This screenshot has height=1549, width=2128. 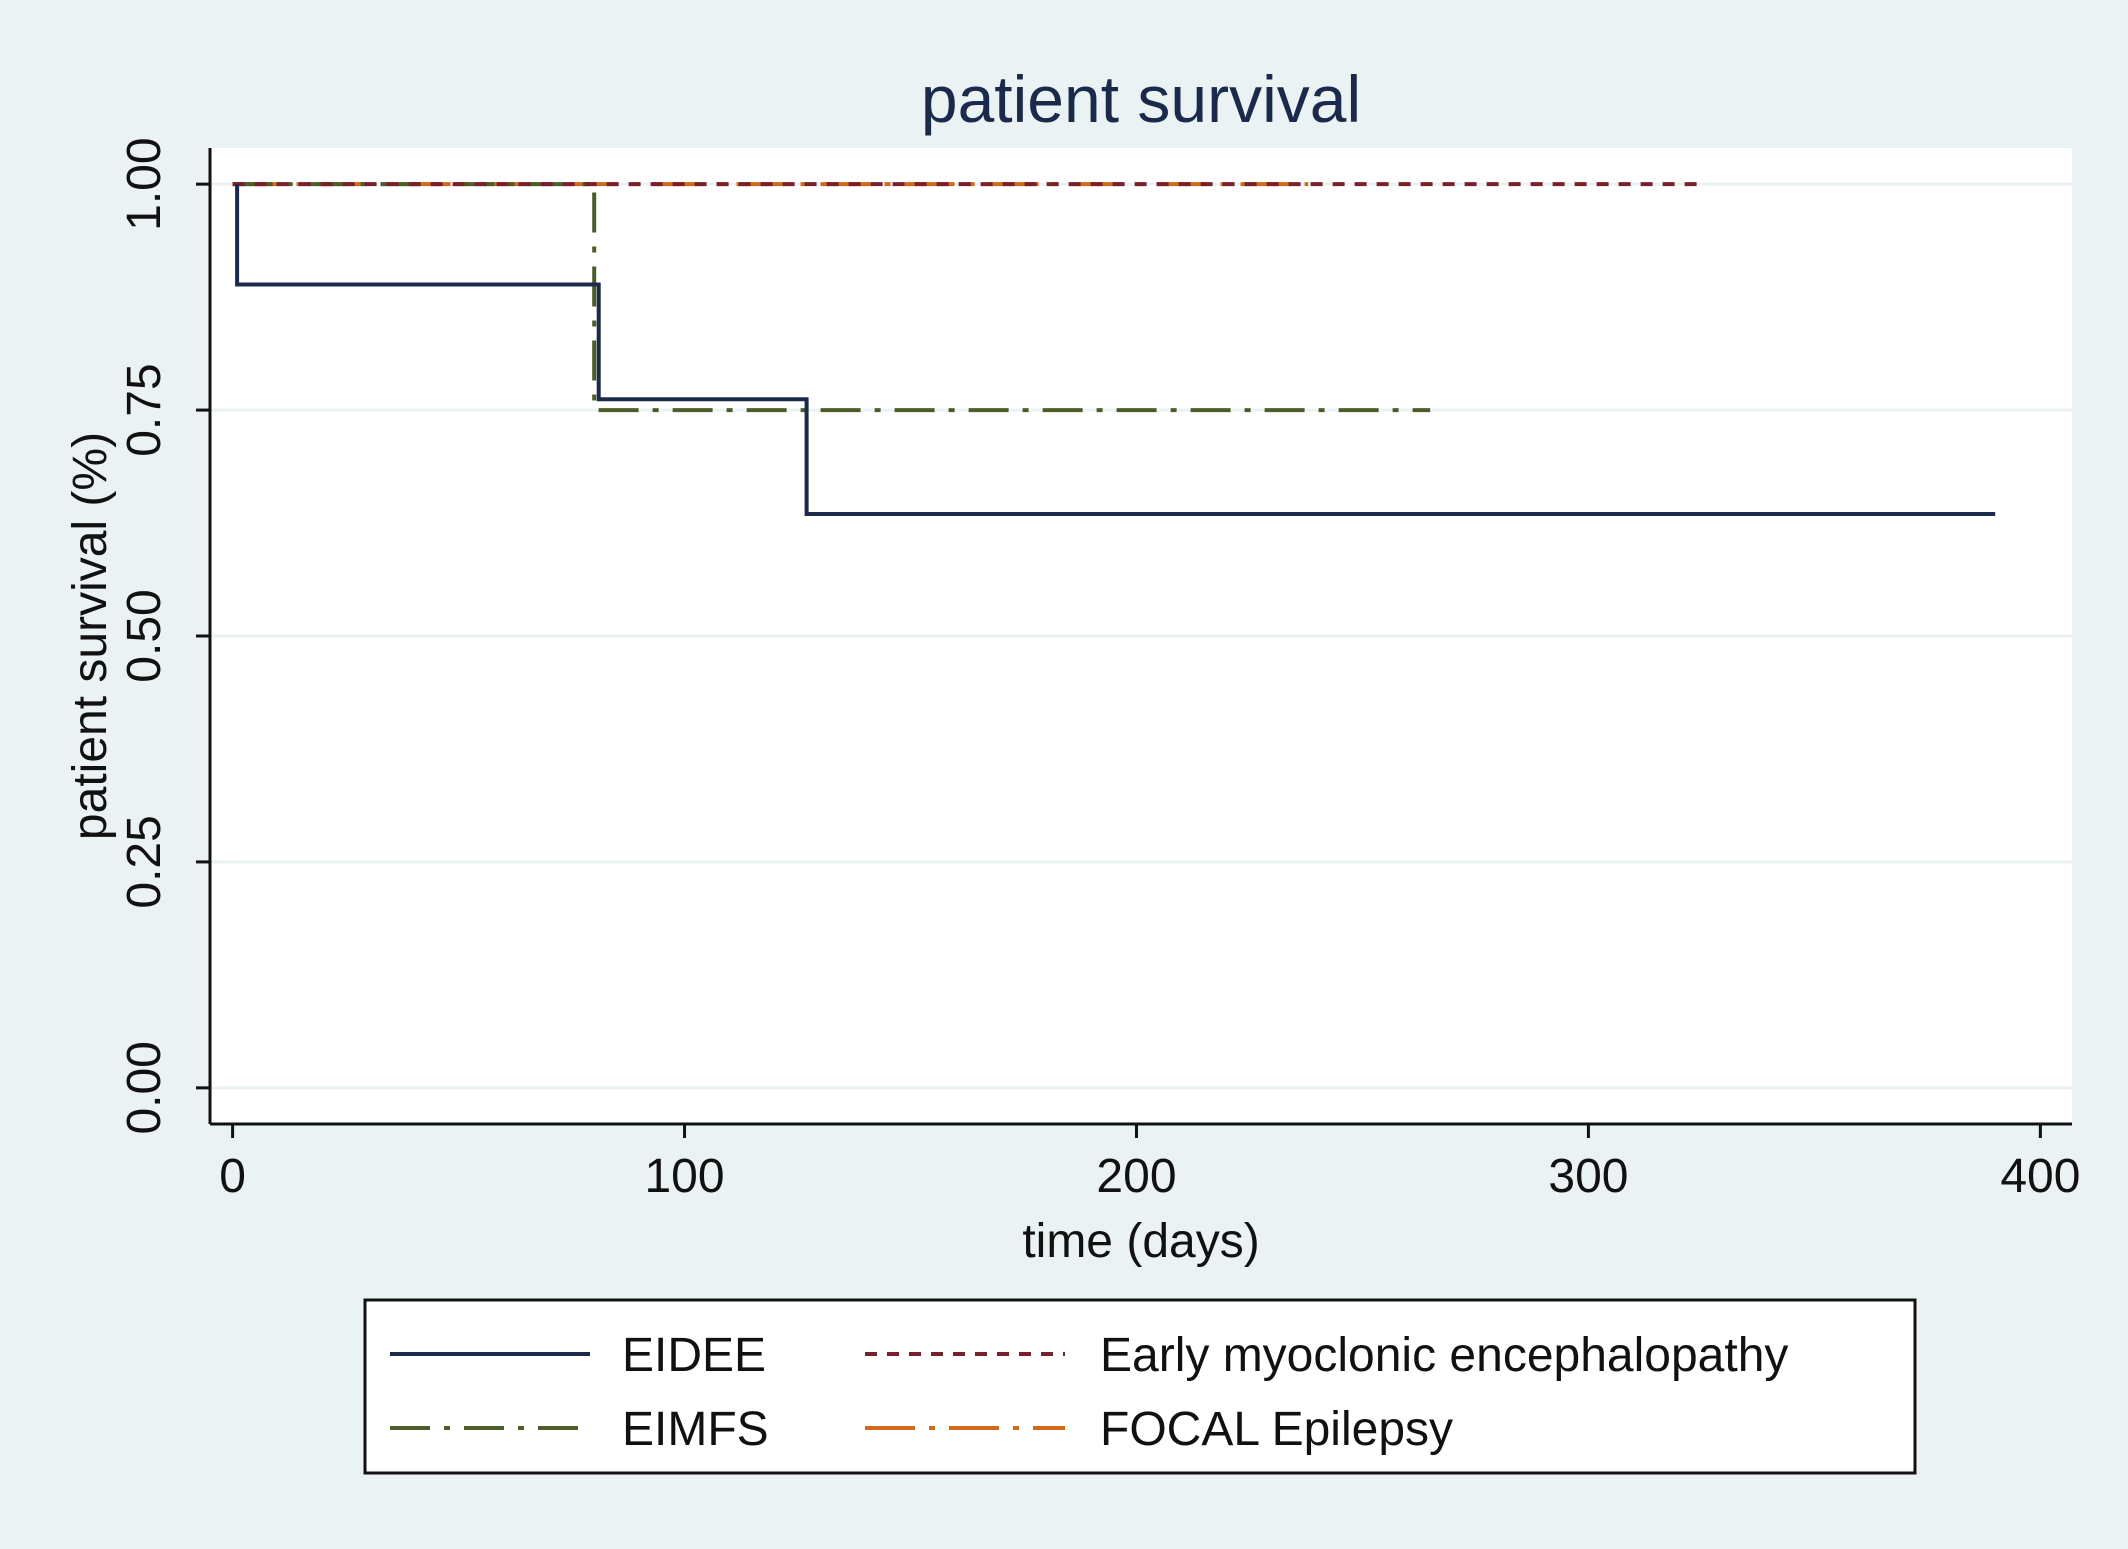 What do you see at coordinates (1140, 1241) in the screenshot?
I see `x-axis-title: time (days)` at bounding box center [1140, 1241].